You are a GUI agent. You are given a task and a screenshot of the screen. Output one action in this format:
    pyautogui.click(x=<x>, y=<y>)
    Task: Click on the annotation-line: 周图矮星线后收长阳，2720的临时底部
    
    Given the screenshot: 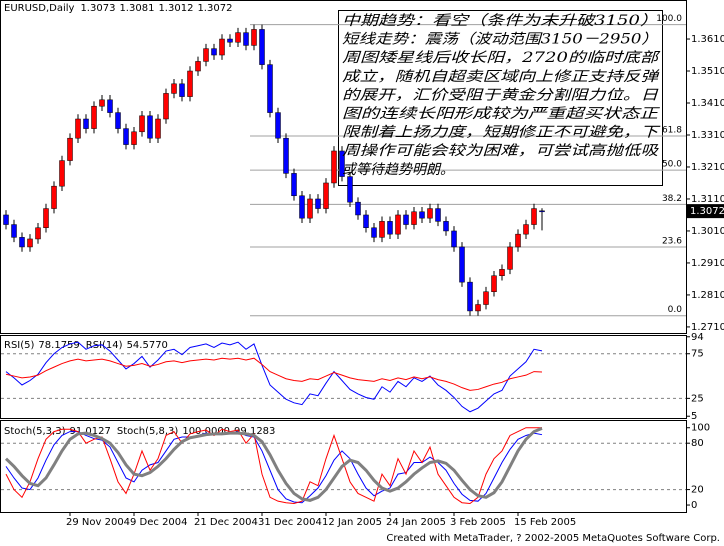 What is the action you would take?
    pyautogui.click(x=501, y=58)
    